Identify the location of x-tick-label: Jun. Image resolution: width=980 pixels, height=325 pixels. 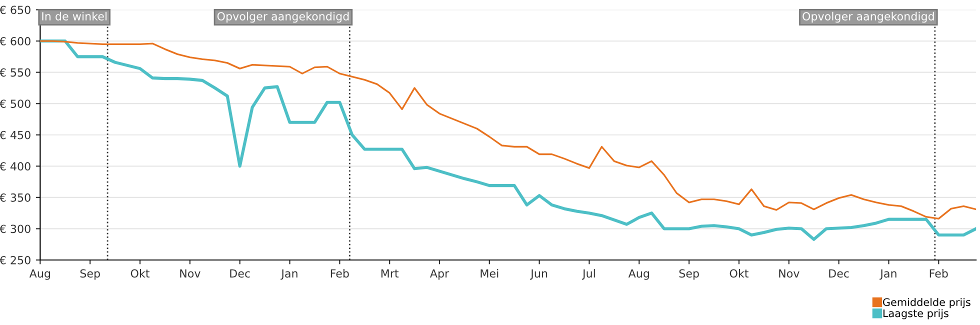
(539, 274).